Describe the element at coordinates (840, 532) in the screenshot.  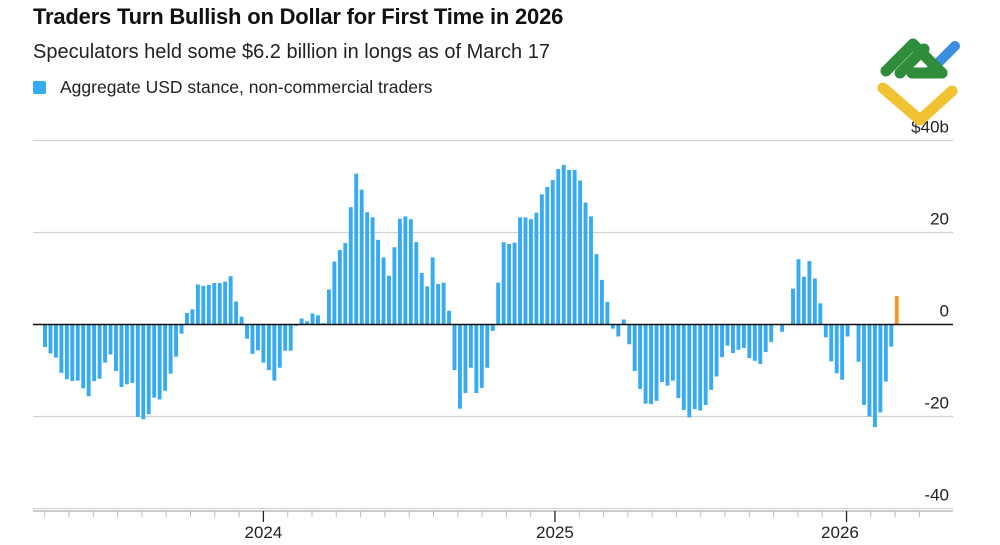
I see `x-tick-label: 2026` at that location.